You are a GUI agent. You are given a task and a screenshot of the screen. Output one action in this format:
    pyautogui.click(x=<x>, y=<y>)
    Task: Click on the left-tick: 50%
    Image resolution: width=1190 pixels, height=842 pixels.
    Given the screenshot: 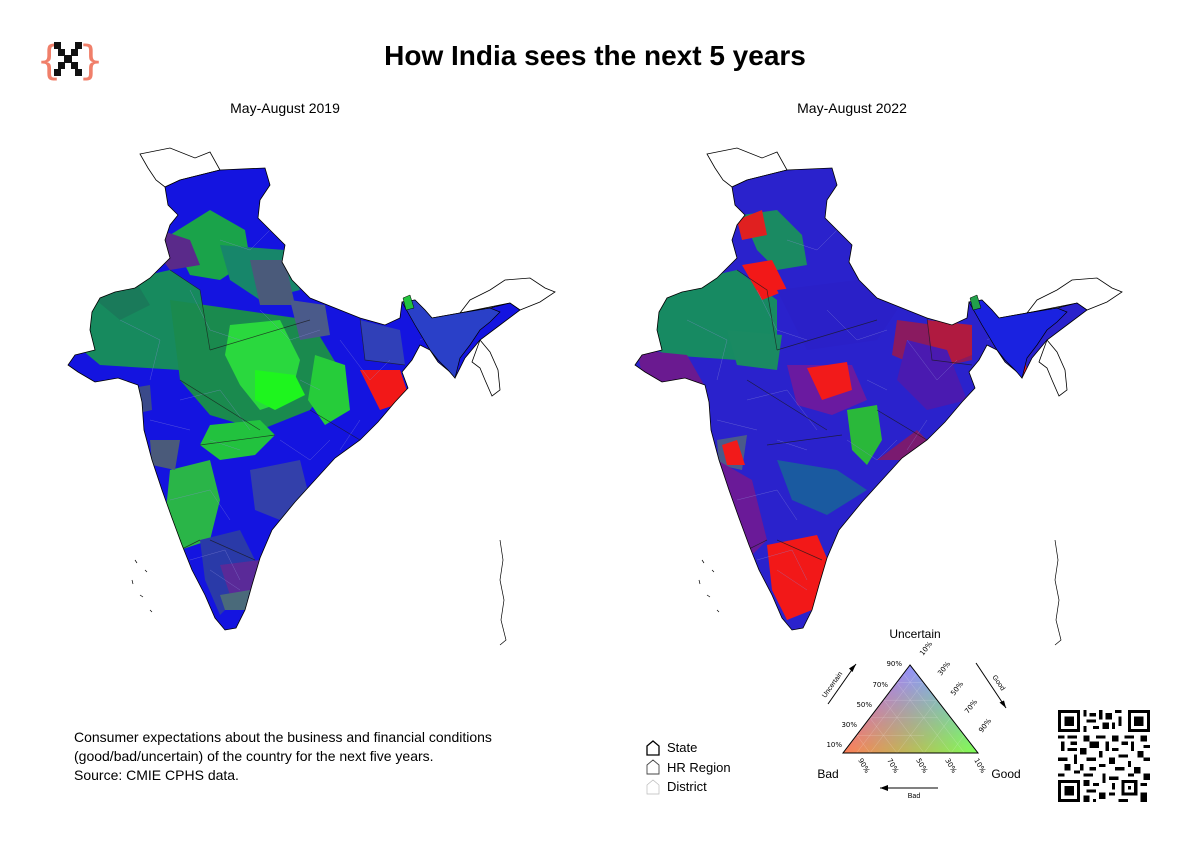 What is the action you would take?
    pyautogui.click(x=864, y=705)
    